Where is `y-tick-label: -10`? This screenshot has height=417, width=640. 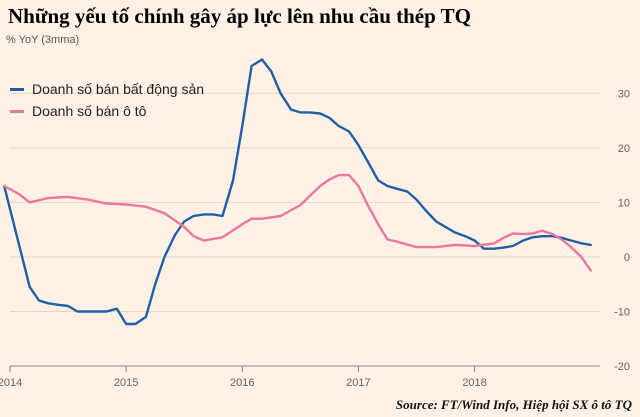
y-tick-label: -10 is located at coordinates (622, 312).